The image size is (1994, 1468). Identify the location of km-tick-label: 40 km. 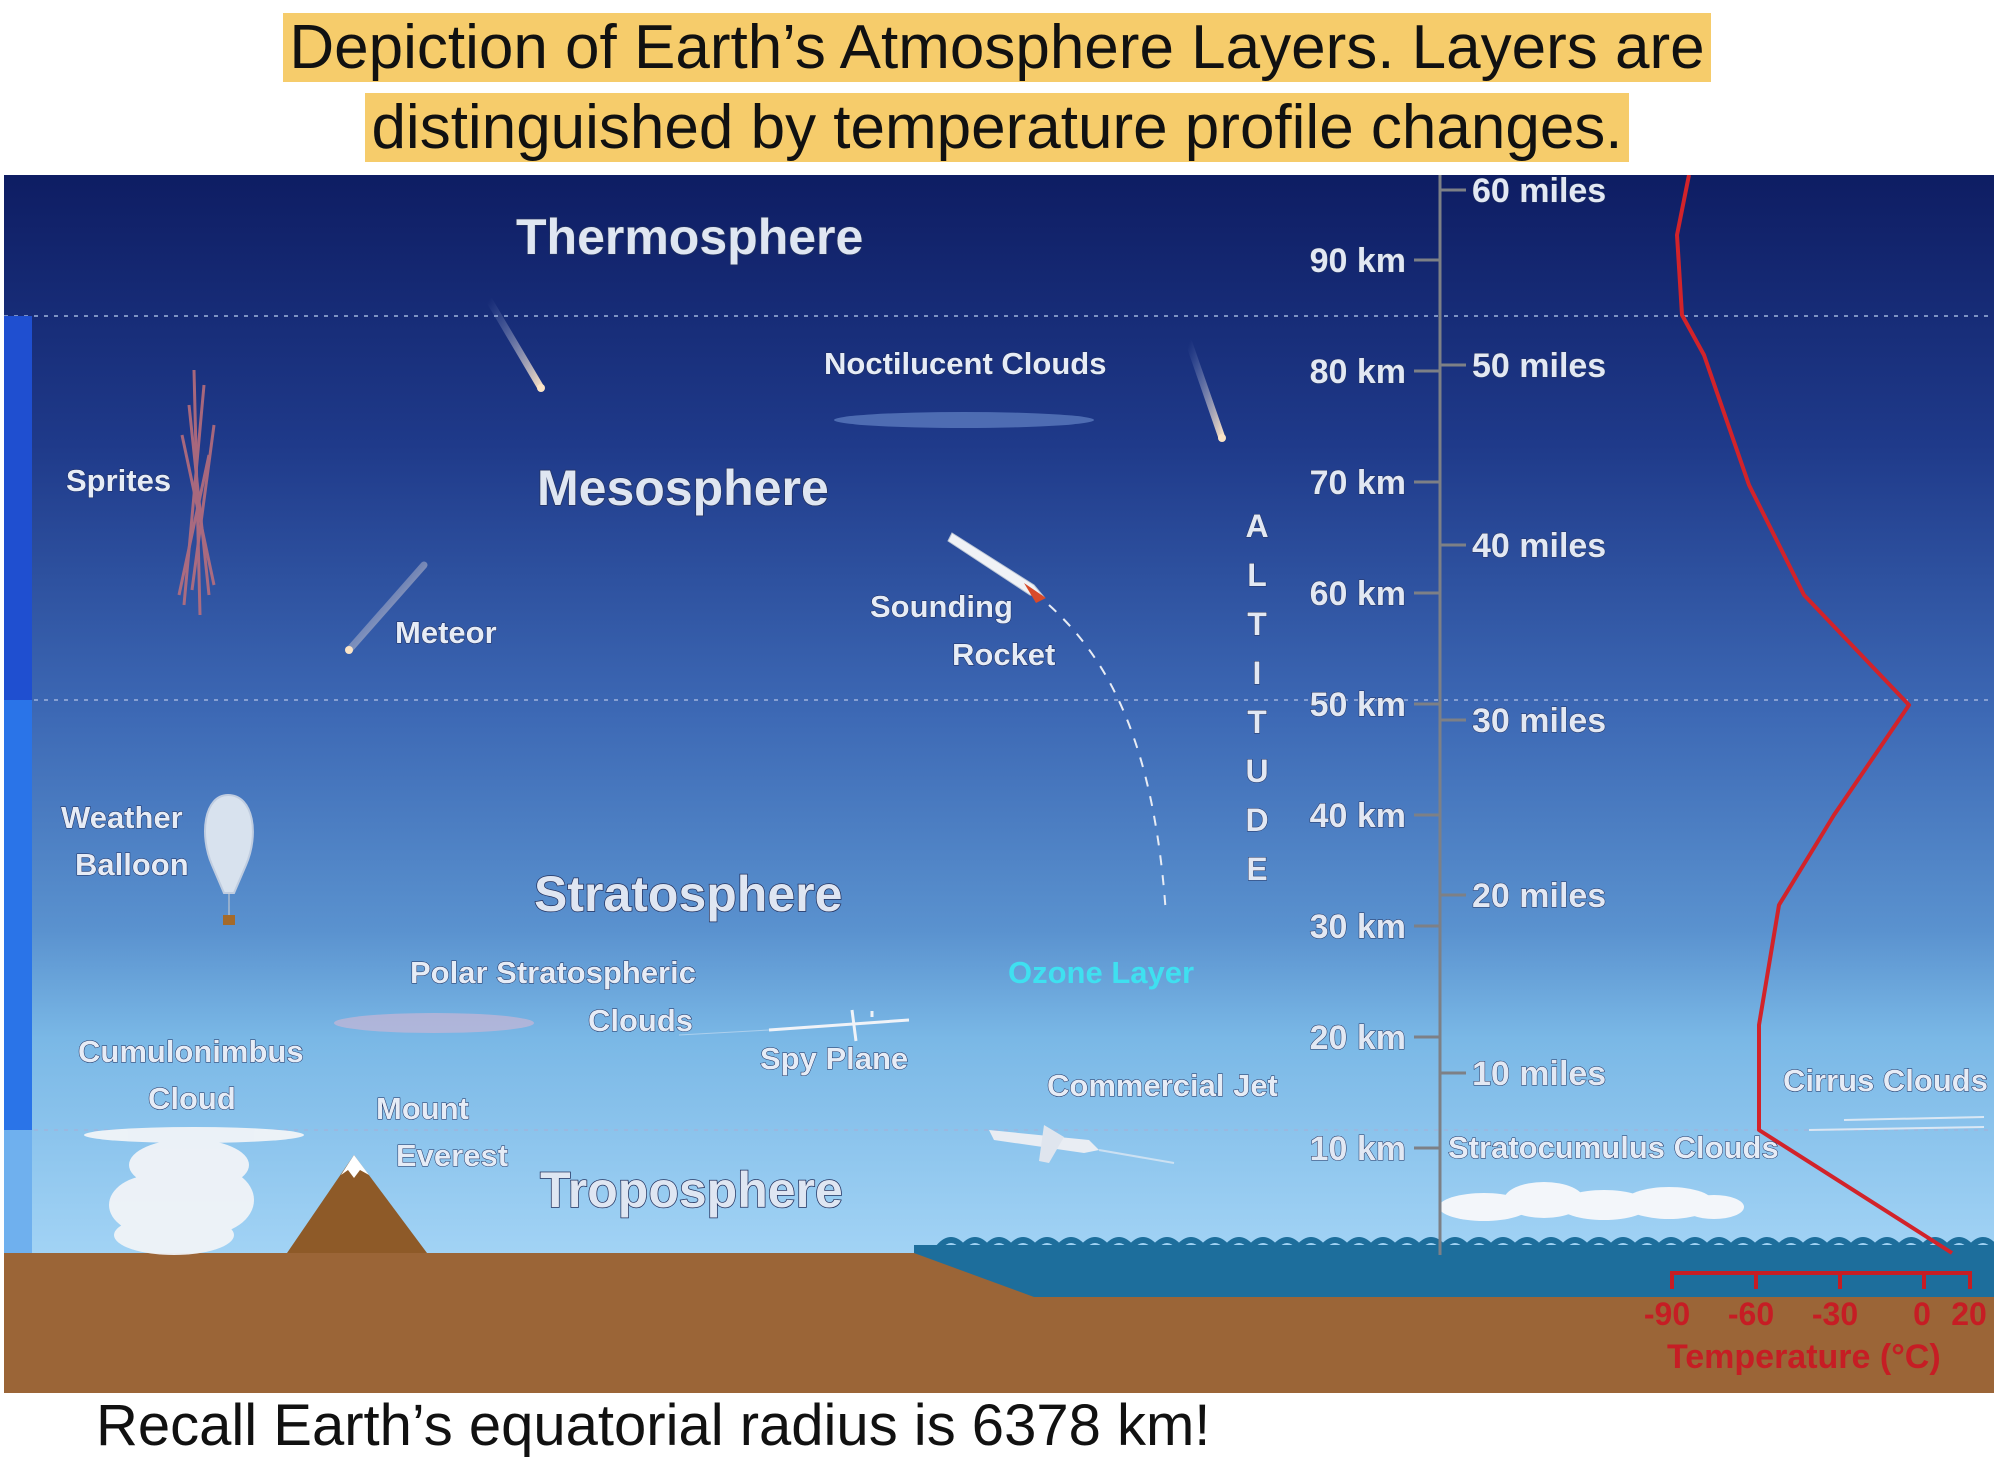
(1358, 816).